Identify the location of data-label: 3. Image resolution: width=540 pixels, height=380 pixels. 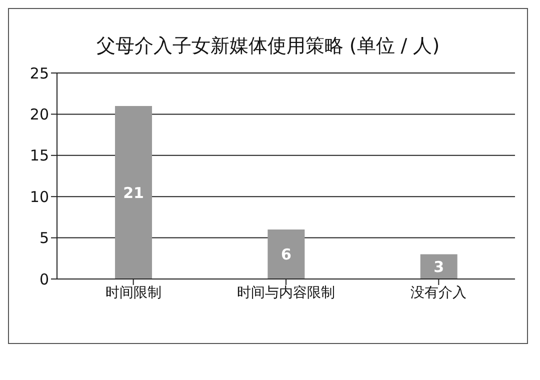
(439, 267).